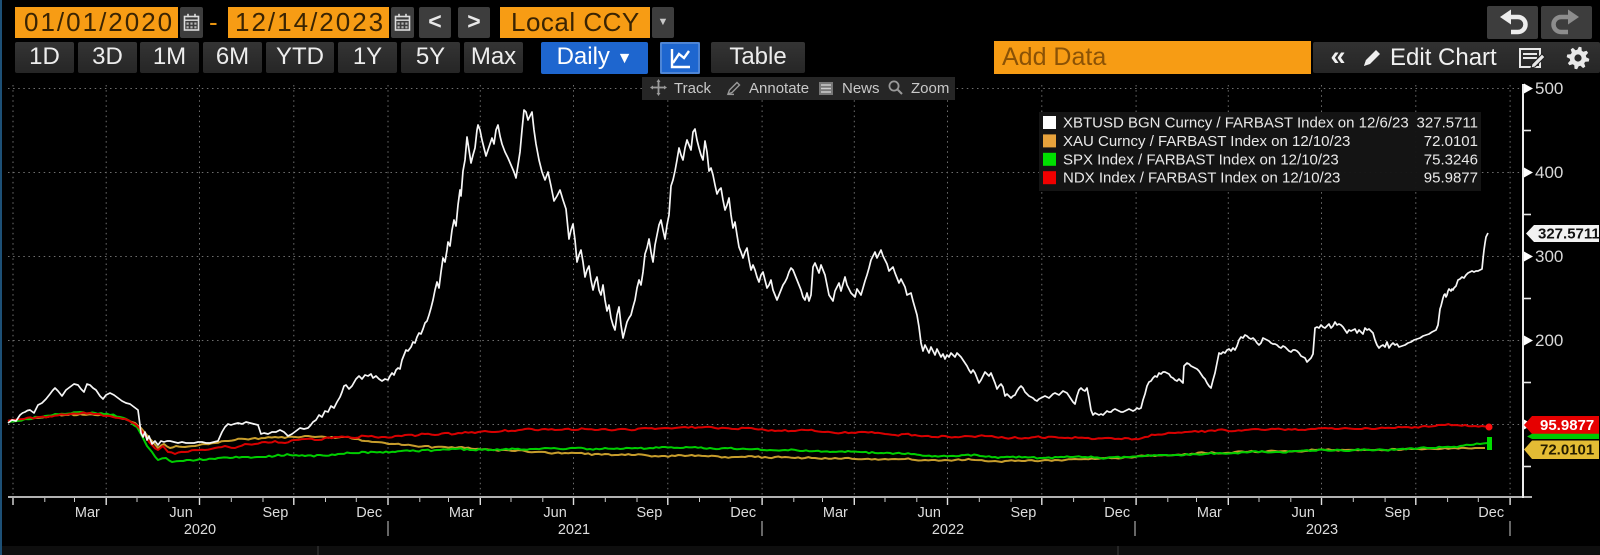 Image resolution: width=1600 pixels, height=555 pixels. What do you see at coordinates (948, 530) in the screenshot?
I see `svg-text: 2022` at bounding box center [948, 530].